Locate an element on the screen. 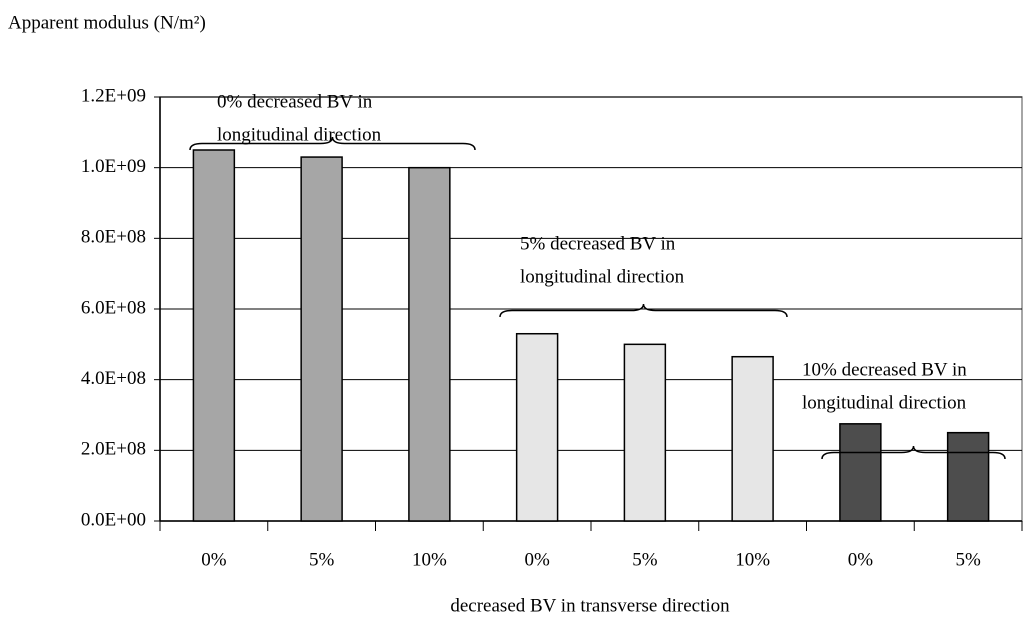  y-axis-label: Apparent modulus (N/m²) is located at coordinates (107, 22).